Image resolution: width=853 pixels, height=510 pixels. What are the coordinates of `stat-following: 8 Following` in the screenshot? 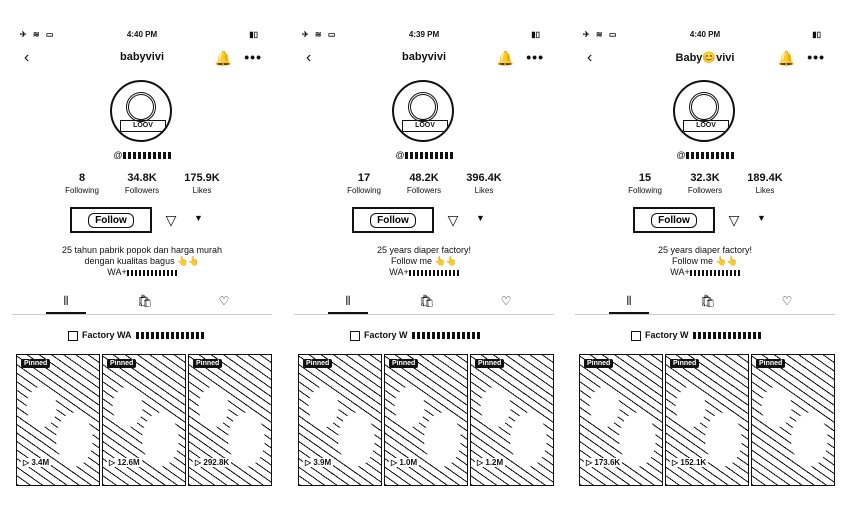 It's located at (82, 183).